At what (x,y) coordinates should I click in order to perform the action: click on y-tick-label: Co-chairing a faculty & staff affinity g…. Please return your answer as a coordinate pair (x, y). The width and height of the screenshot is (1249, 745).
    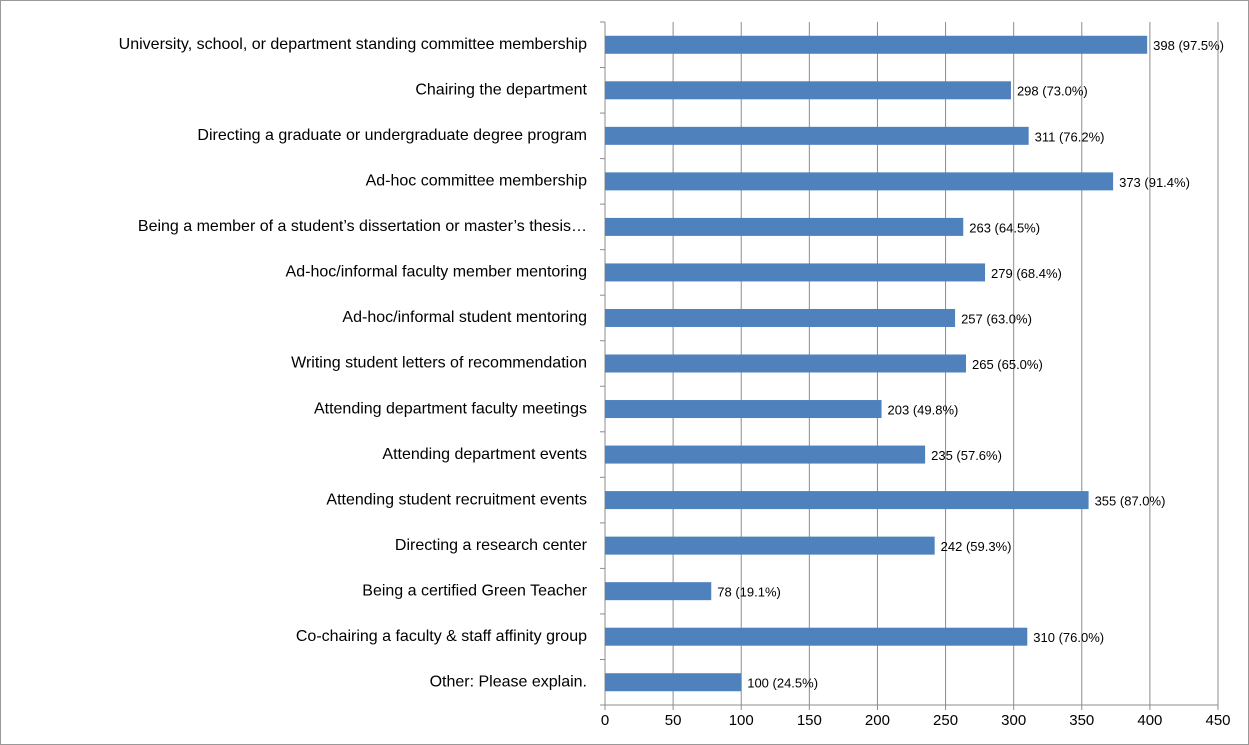
    Looking at the image, I should click on (441, 636).